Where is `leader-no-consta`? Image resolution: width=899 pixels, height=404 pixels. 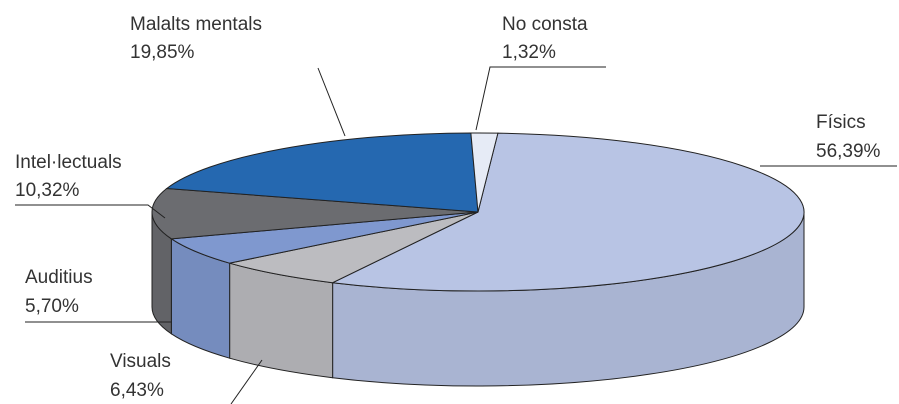
leader-no-consta is located at coordinates (540, 98).